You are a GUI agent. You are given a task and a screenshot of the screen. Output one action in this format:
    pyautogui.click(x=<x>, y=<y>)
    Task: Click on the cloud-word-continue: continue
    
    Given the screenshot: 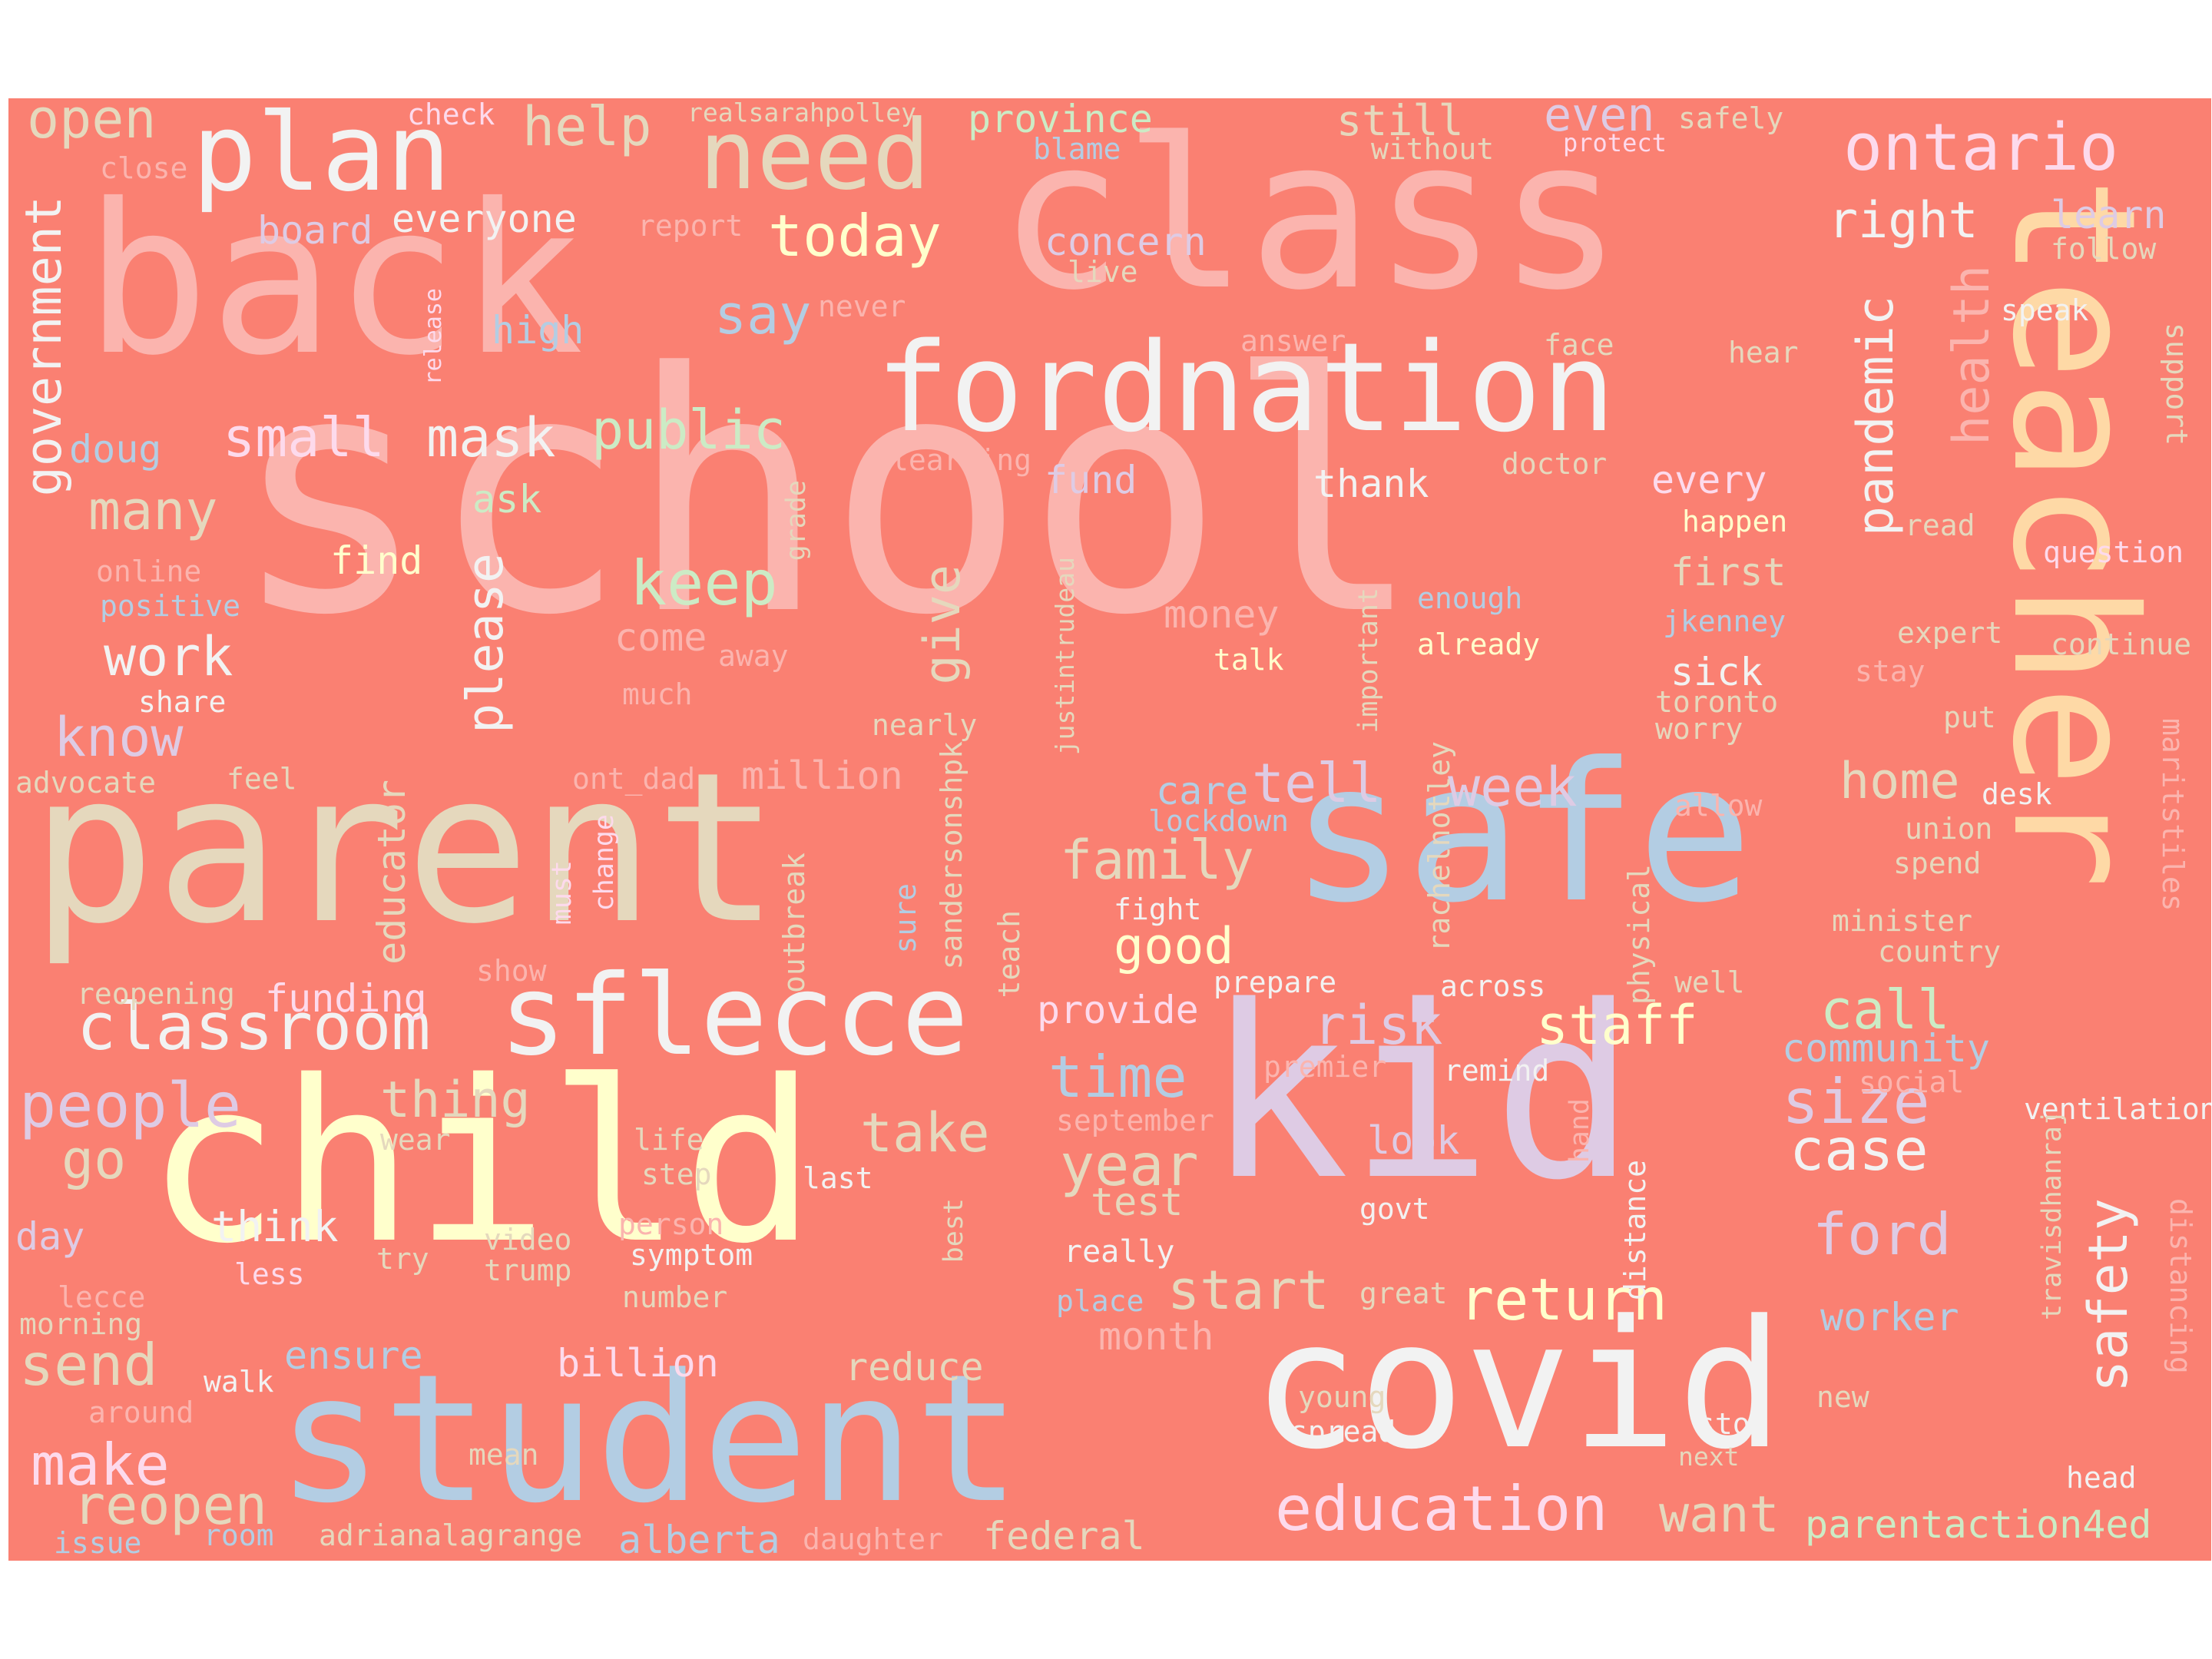 What is the action you would take?
    pyautogui.click(x=2122, y=644)
    